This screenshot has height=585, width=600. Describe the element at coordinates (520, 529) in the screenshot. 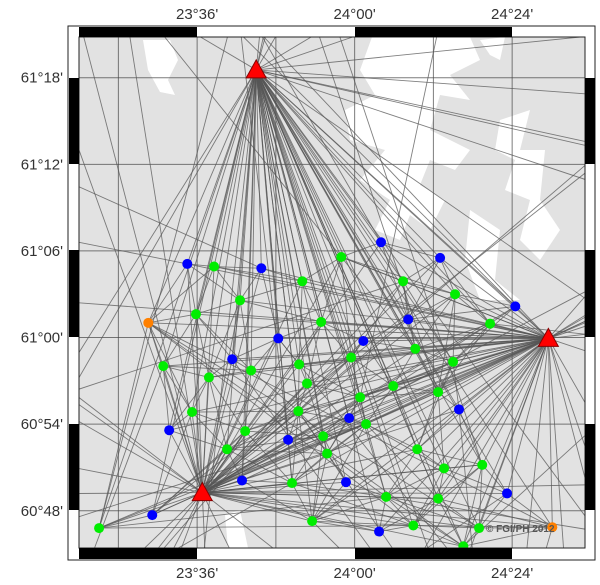

I see `copyright-text: © FGI/PH 2012` at that location.